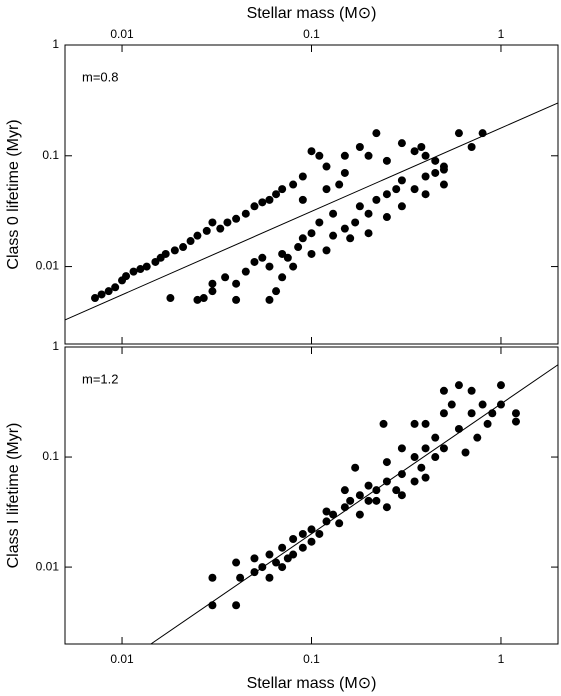 The width and height of the screenshot is (561, 696). Describe the element at coordinates (50, 456) in the screenshot. I see `y-tick-label: 0.1` at that location.